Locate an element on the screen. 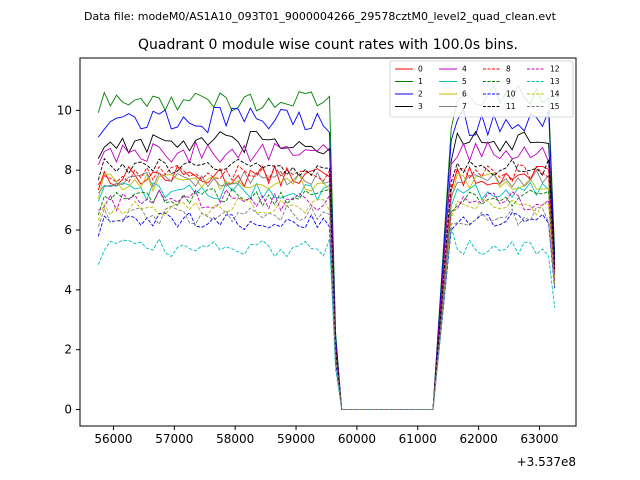  legend-label-7: 7 is located at coordinates (464, 106).